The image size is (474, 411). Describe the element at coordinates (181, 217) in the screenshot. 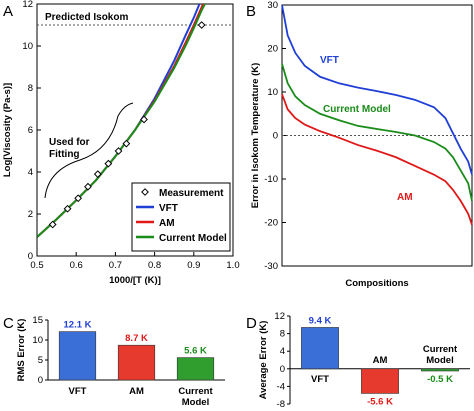

I see `legend-box` at that location.